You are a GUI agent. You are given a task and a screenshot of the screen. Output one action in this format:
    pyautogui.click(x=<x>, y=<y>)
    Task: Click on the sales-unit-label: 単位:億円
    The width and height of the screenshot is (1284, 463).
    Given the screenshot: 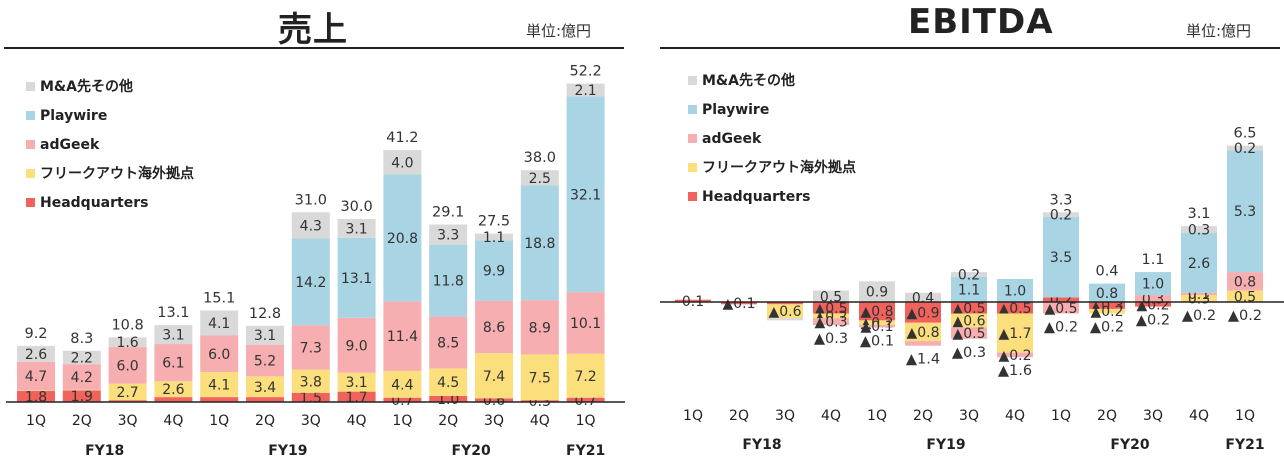 What is the action you would take?
    pyautogui.click(x=559, y=31)
    